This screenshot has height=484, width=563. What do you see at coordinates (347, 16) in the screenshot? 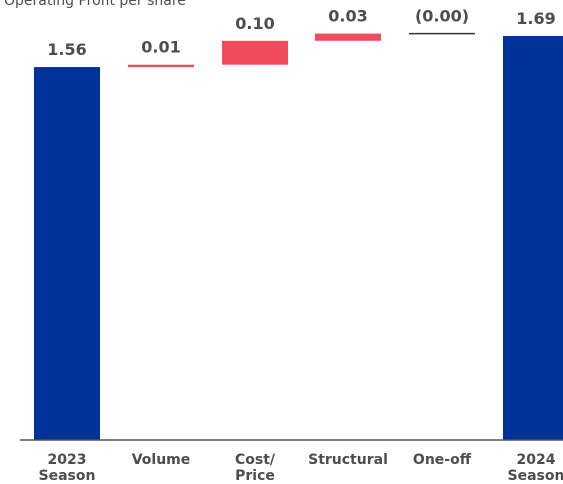
I see `value-label-structural: 0.03` at bounding box center [347, 16].